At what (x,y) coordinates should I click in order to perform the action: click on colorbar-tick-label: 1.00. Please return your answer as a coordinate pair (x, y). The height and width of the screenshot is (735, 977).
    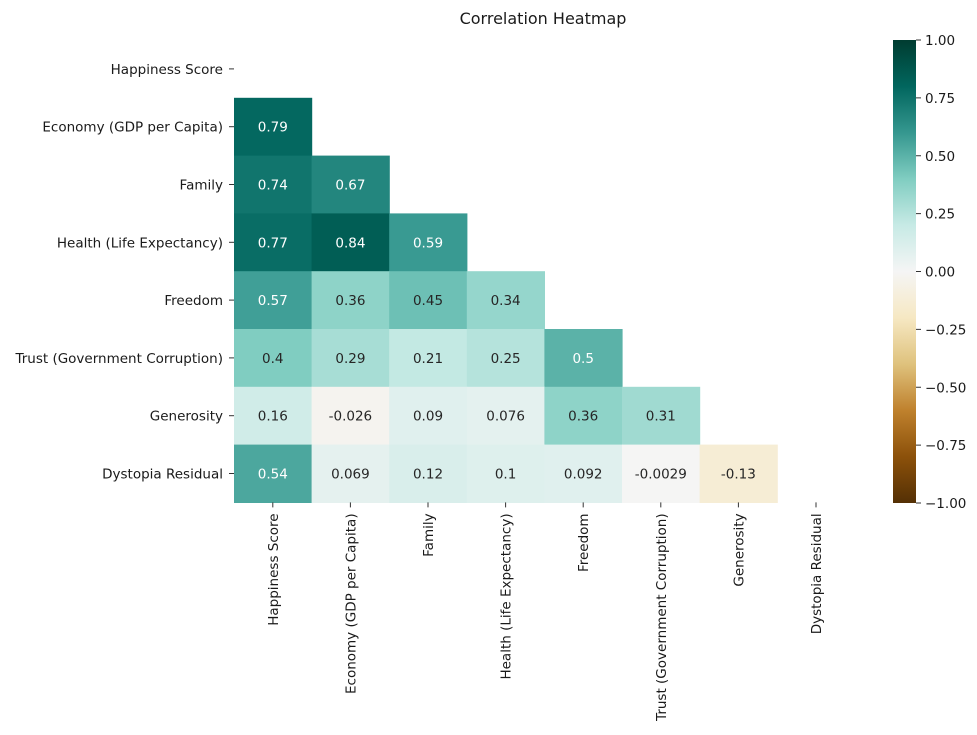
    Looking at the image, I should click on (940, 41).